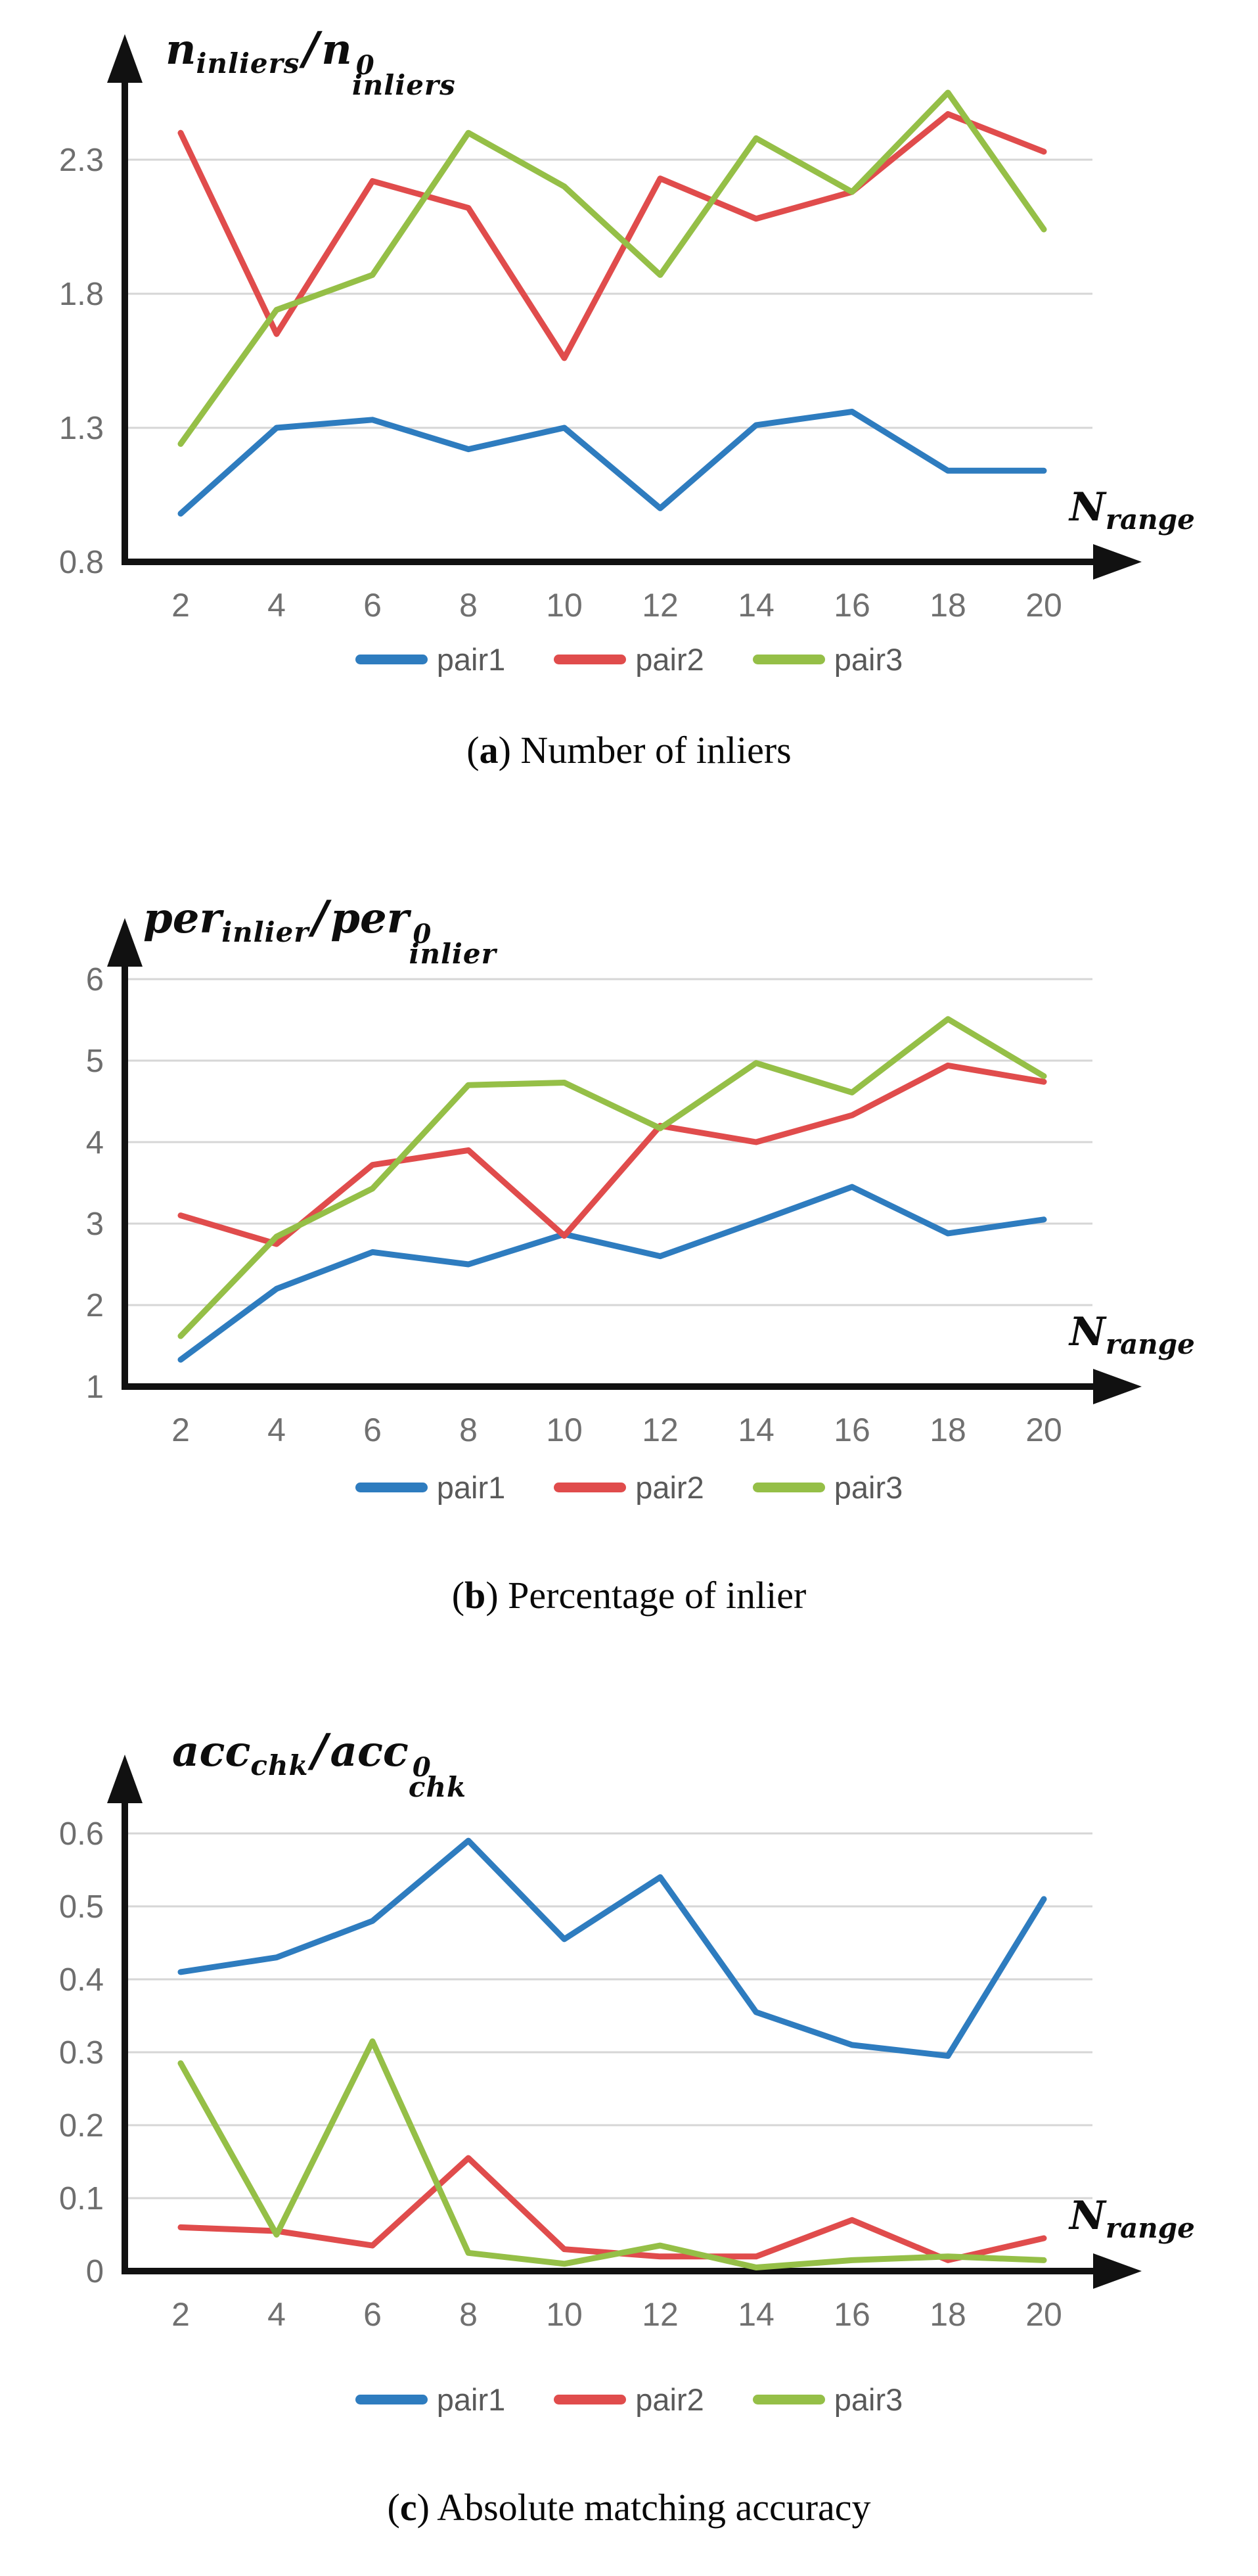  What do you see at coordinates (95, 980) in the screenshot?
I see `y-axis-tick-label: 6` at bounding box center [95, 980].